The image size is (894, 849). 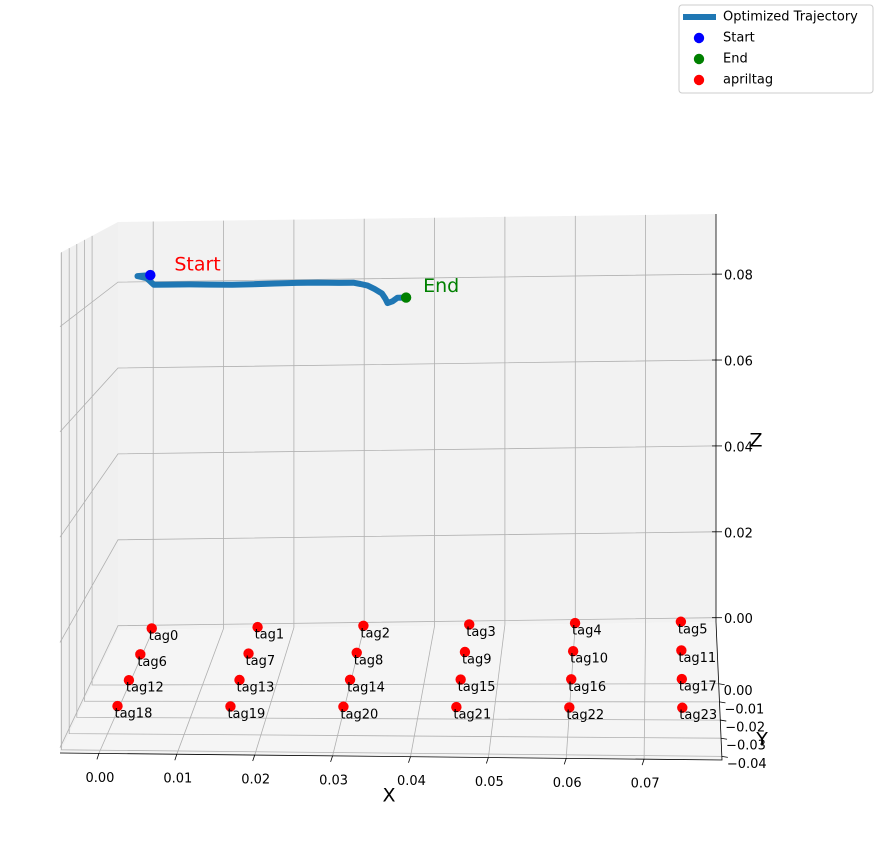 What do you see at coordinates (587, 687) in the screenshot?
I see `point-label: tag16` at bounding box center [587, 687].